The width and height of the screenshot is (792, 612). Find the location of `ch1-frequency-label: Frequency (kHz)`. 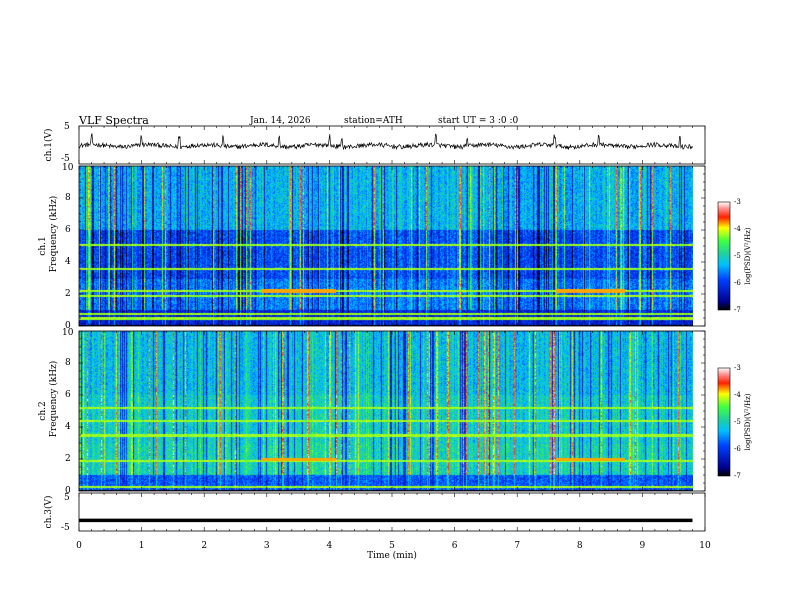

ch1-frequency-label: Frequency (kHz) is located at coordinates (53, 234).